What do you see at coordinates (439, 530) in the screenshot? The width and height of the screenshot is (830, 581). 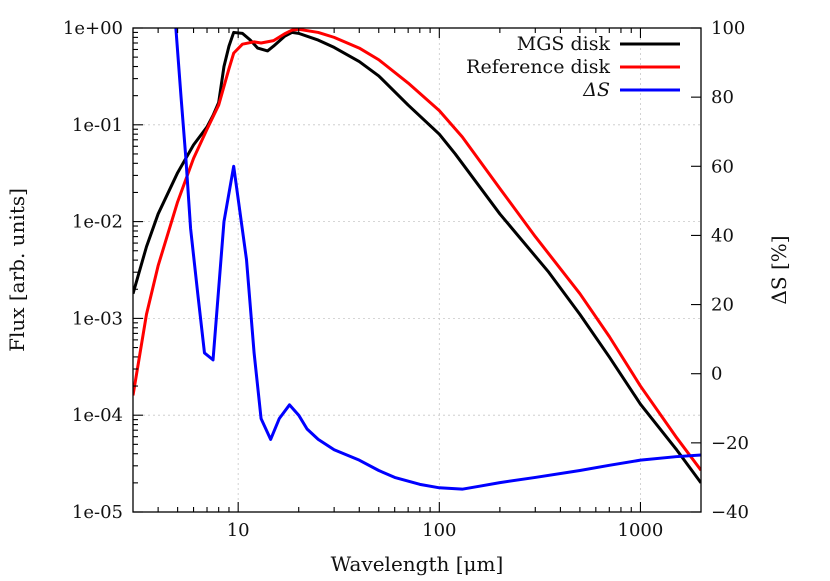 I see `x-tick-label: 100` at bounding box center [439, 530].